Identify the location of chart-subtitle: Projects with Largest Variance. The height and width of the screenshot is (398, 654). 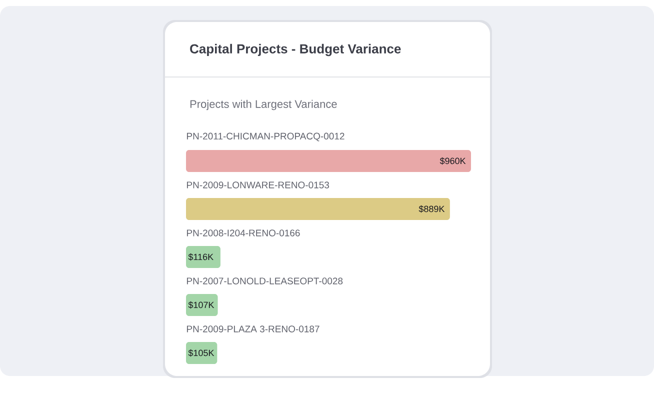
(263, 105).